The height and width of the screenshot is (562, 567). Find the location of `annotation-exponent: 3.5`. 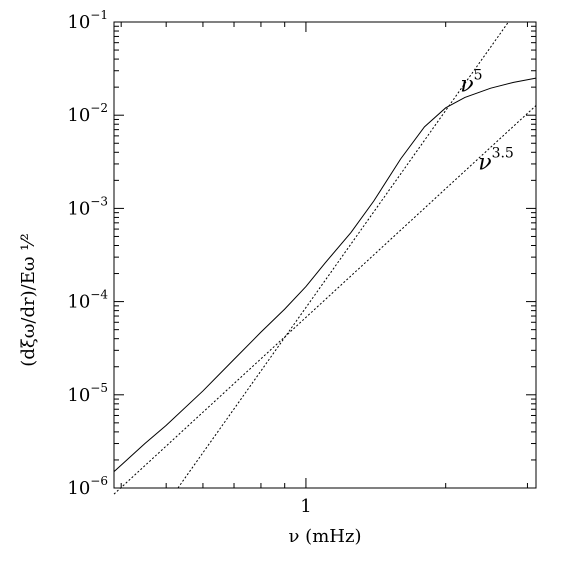

annotation-exponent: 3.5 is located at coordinates (503, 154).